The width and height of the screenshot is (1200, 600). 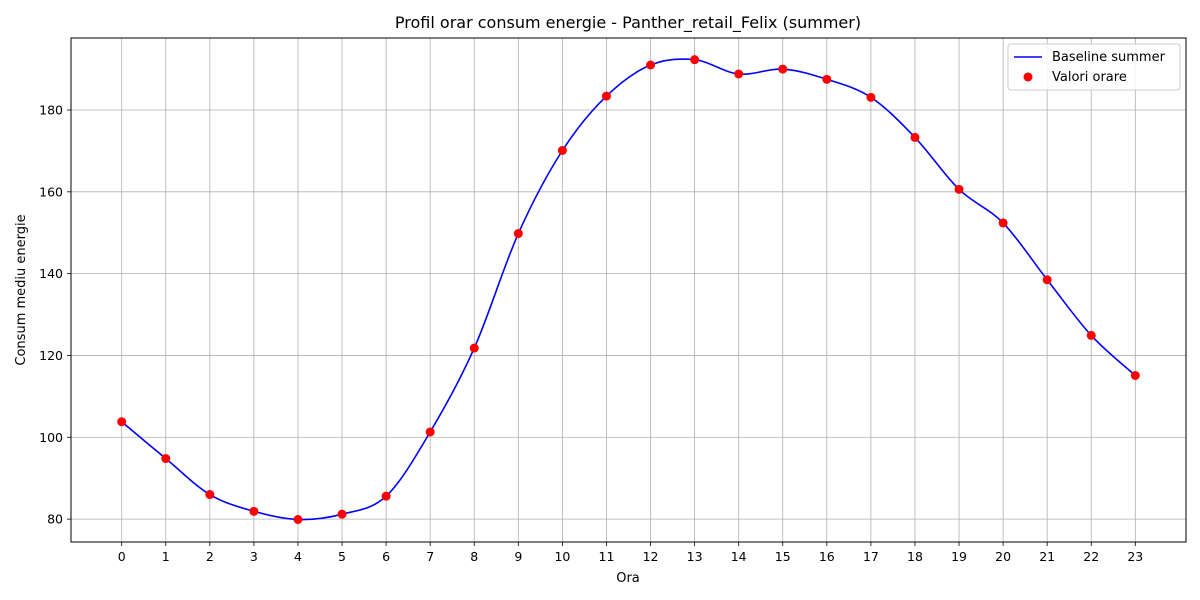 What do you see at coordinates (959, 556) in the screenshot?
I see `x-tick-label: 19` at bounding box center [959, 556].